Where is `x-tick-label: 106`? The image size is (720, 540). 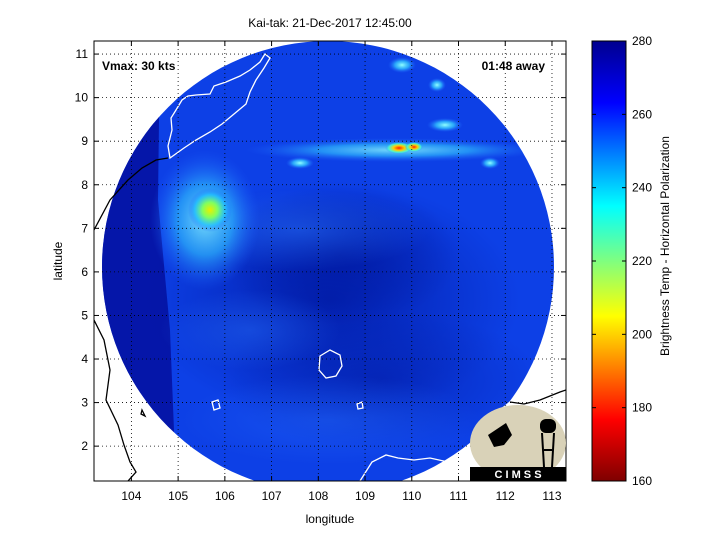 x-tick-label: 106 is located at coordinates (225, 496).